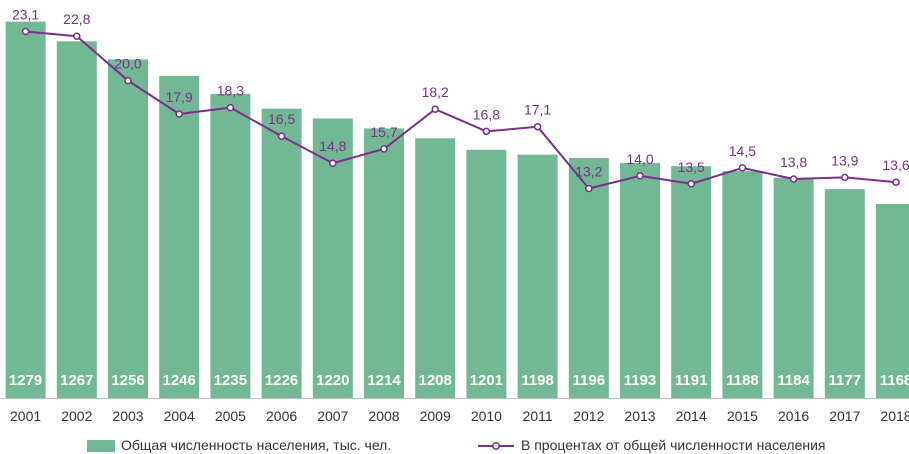  I want to click on bar-label-2015: 1188, so click(742, 380).